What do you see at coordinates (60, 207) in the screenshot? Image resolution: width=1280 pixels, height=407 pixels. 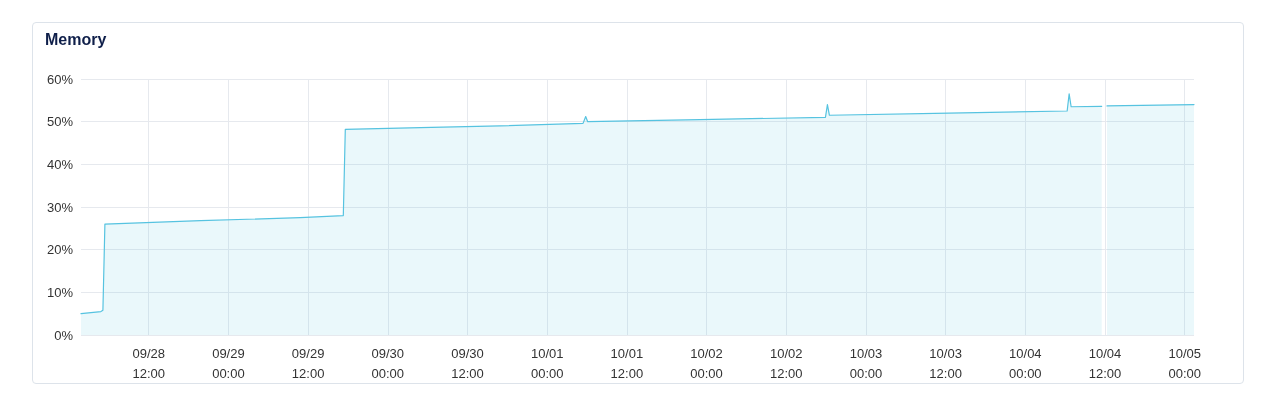 I see `y-tick-label: 30%` at bounding box center [60, 207].